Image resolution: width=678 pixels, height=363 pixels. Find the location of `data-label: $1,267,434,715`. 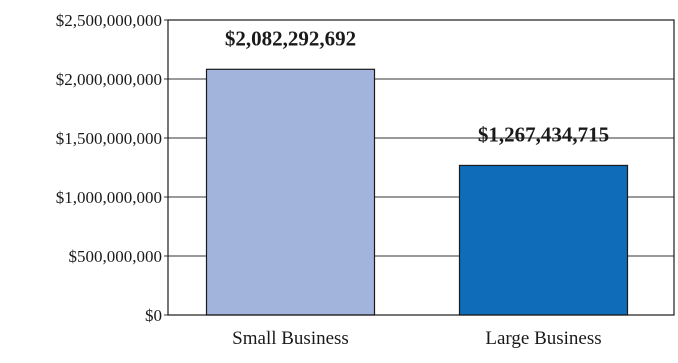

data-label: $1,267,434,715 is located at coordinates (543, 134).